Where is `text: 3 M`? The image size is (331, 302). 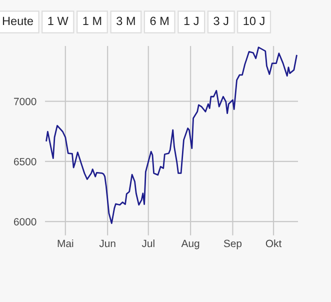 text: 3 M is located at coordinates (125, 21).